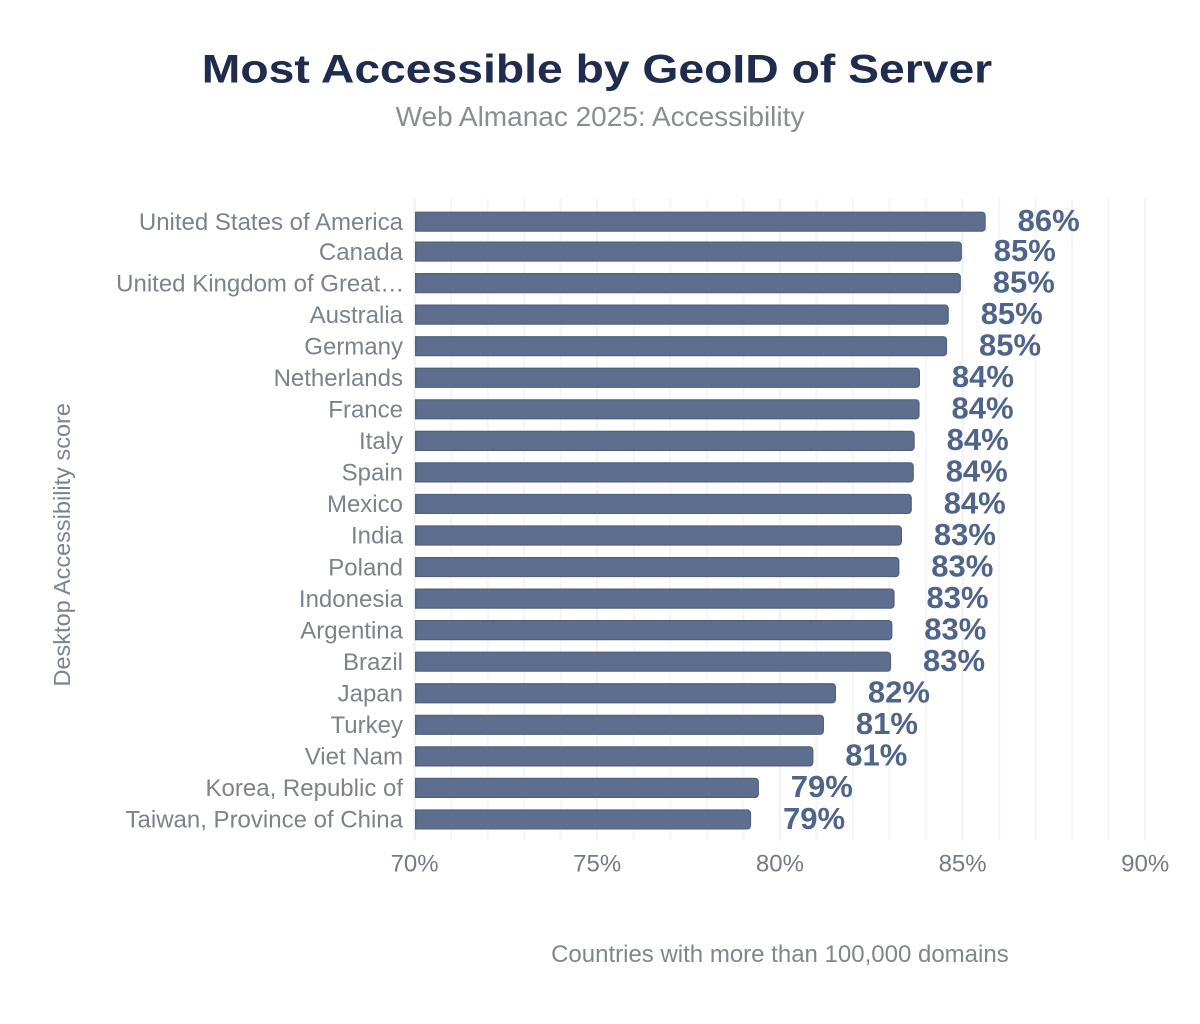 The width and height of the screenshot is (1200, 1024). What do you see at coordinates (597, 69) in the screenshot?
I see `svg-text:Most Accessible by GeoID of Se: Most Accessible by GeoID of Server` at bounding box center [597, 69].